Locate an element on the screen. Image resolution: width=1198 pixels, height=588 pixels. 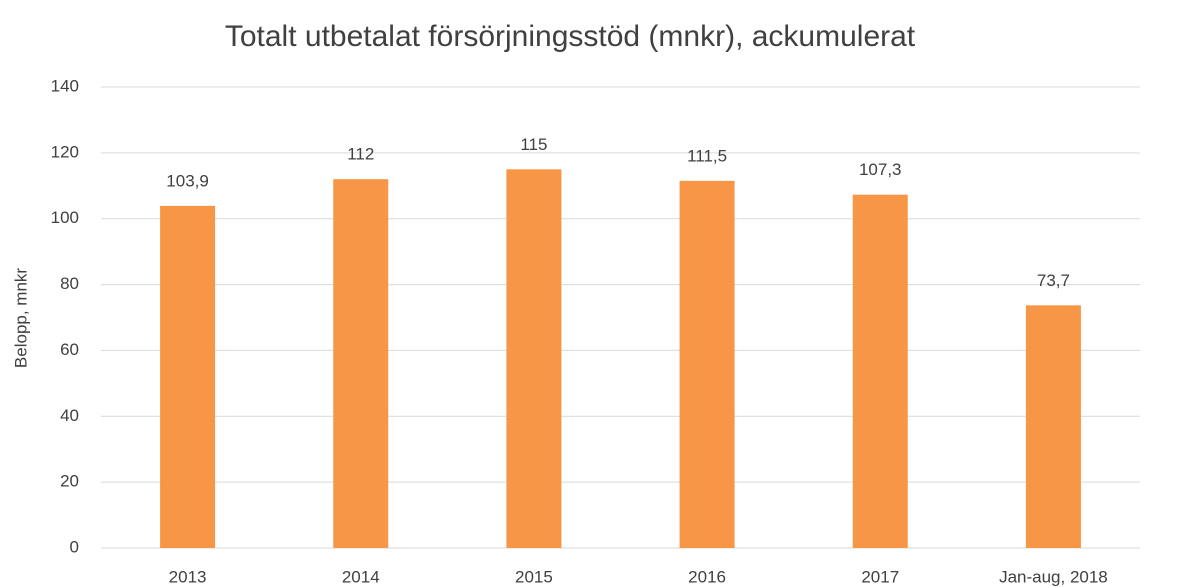
y-axis-label: Belopp, mnkr is located at coordinates (20, 318).